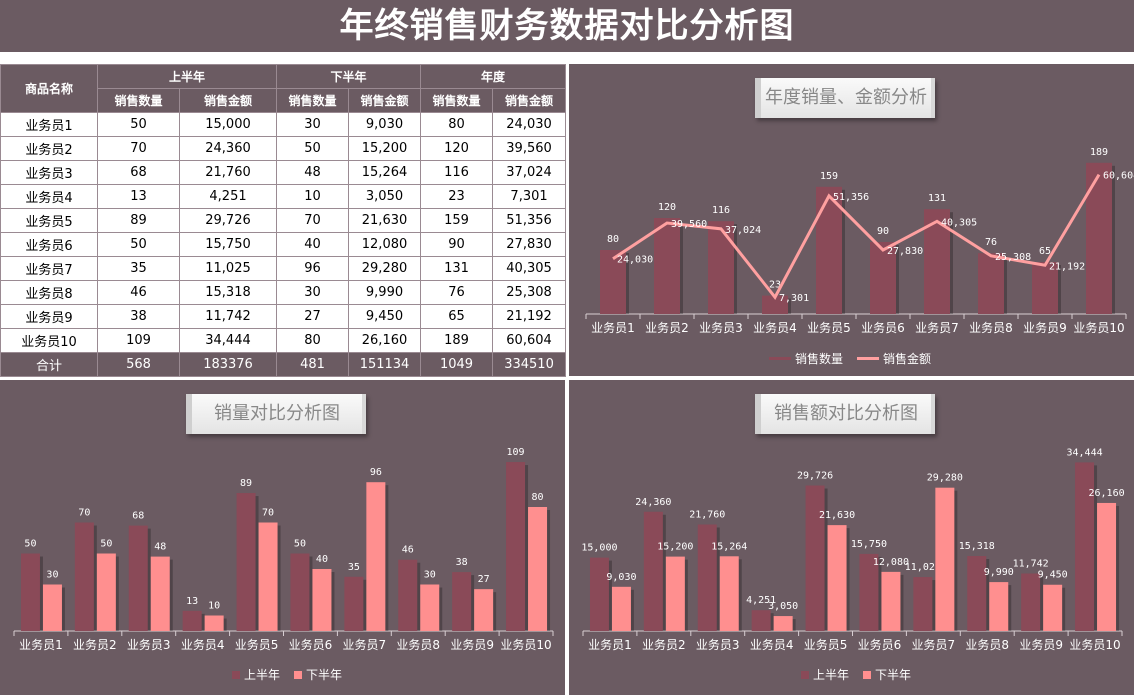  Describe the element at coordinates (283, 316) in the screenshot. I see `table-row: 业务员9 38 11,742 27 9,450 65 21,192` at that location.